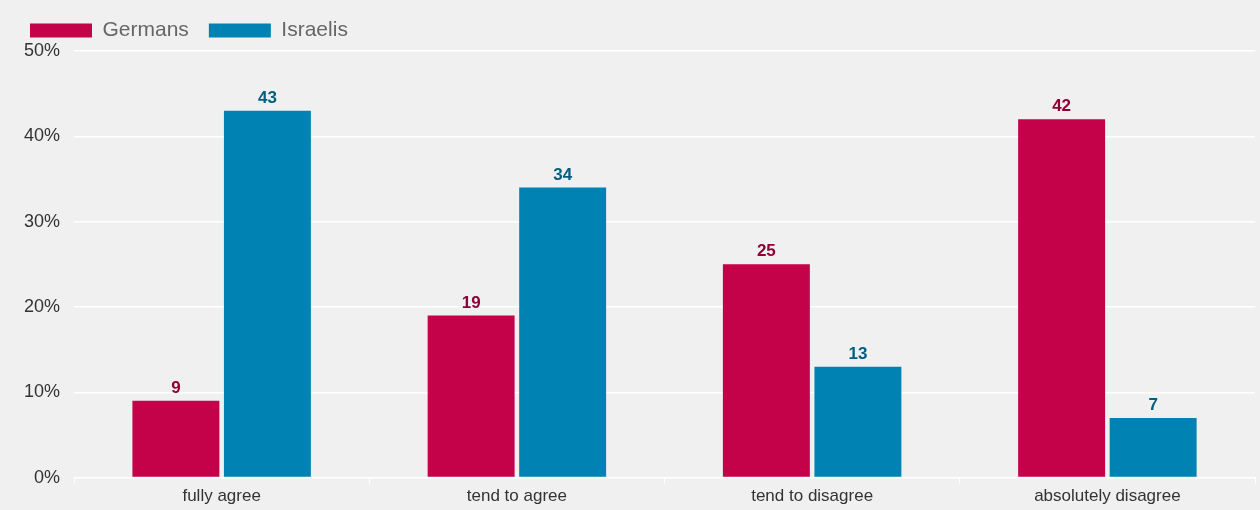 The width and height of the screenshot is (1260, 510). What do you see at coordinates (766, 251) in the screenshot?
I see `data-label: 25` at bounding box center [766, 251].